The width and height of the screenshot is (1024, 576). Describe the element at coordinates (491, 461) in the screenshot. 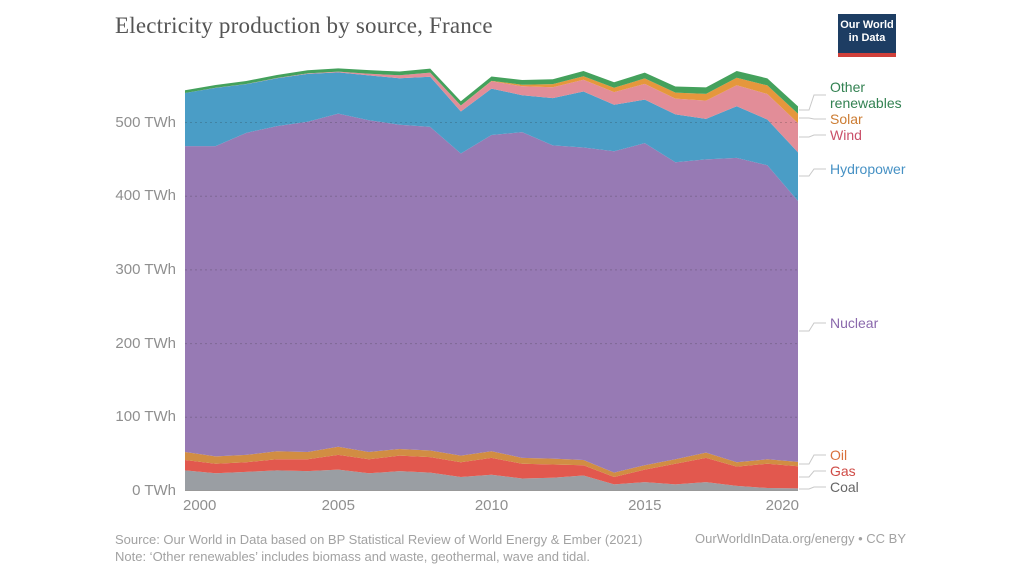

I see `area-oil` at that location.